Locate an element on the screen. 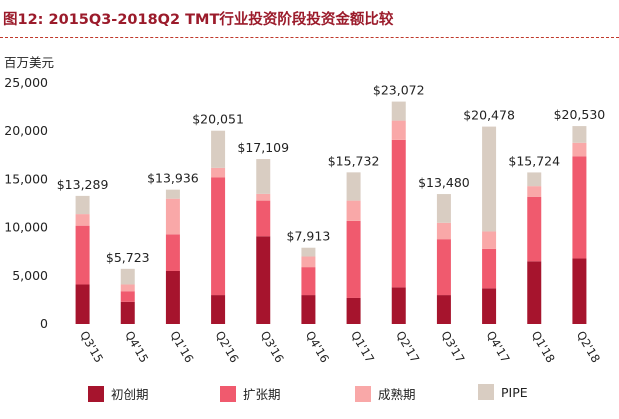  legend-item: PIPE is located at coordinates (503, 392).